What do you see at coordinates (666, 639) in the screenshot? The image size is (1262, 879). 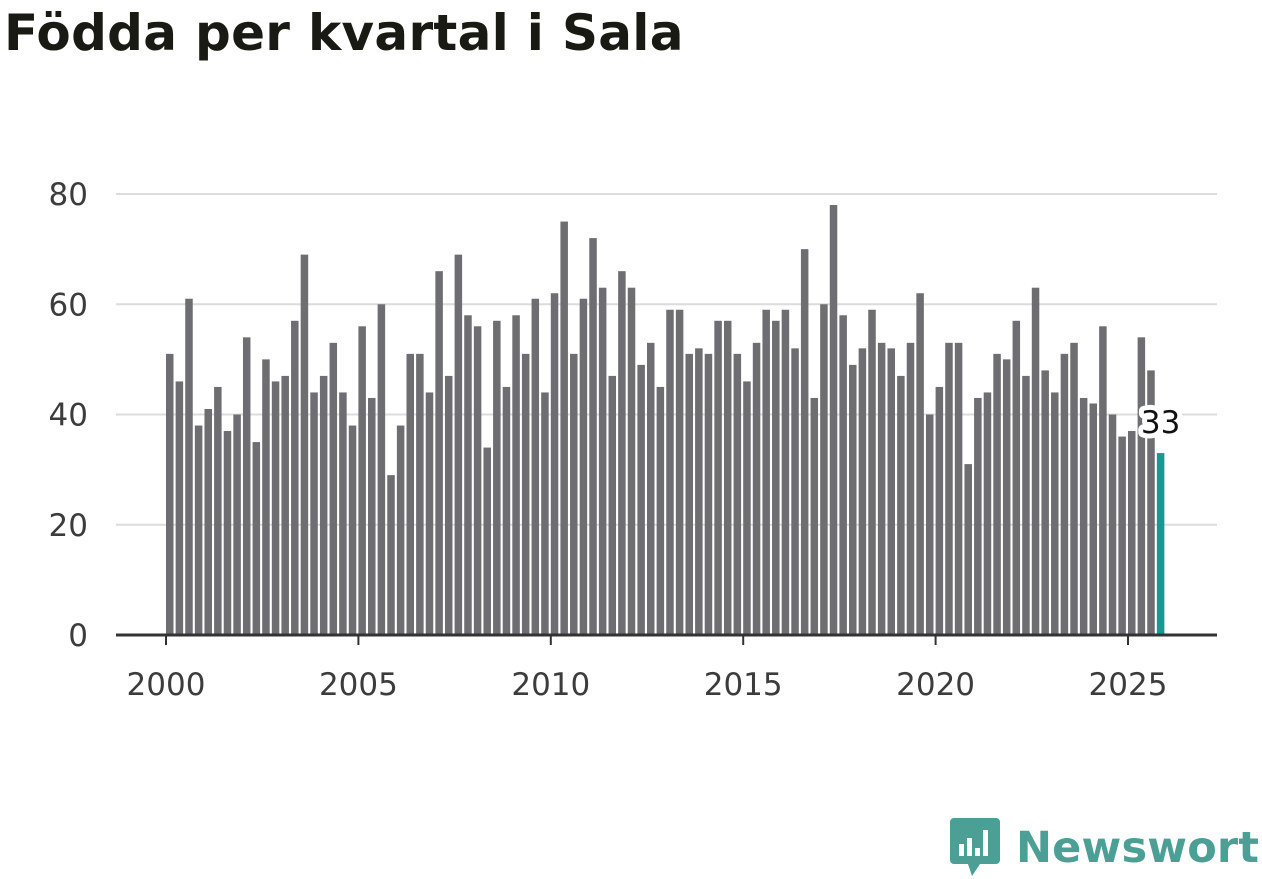 I see `axes` at bounding box center [666, 639].